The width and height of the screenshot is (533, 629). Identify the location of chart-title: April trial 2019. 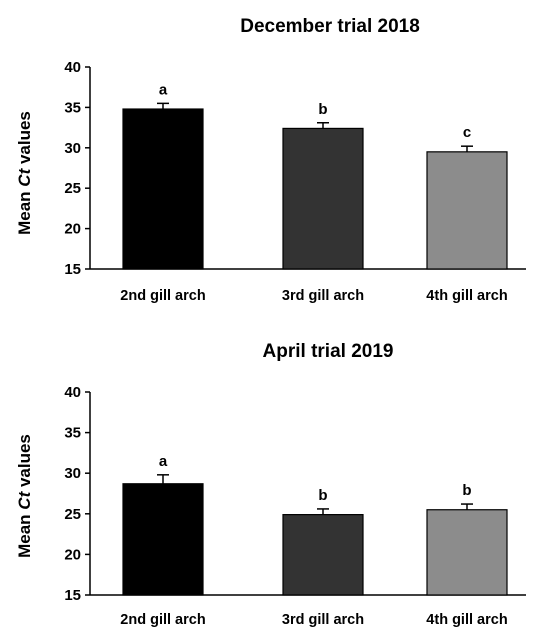
(328, 351).